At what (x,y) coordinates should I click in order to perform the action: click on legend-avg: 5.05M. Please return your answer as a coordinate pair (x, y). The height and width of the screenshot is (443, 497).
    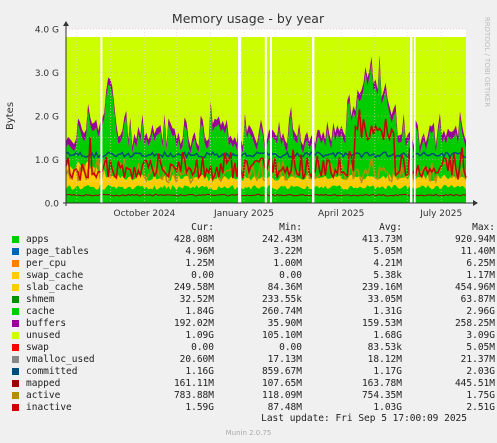
    Looking at the image, I should click on (387, 251).